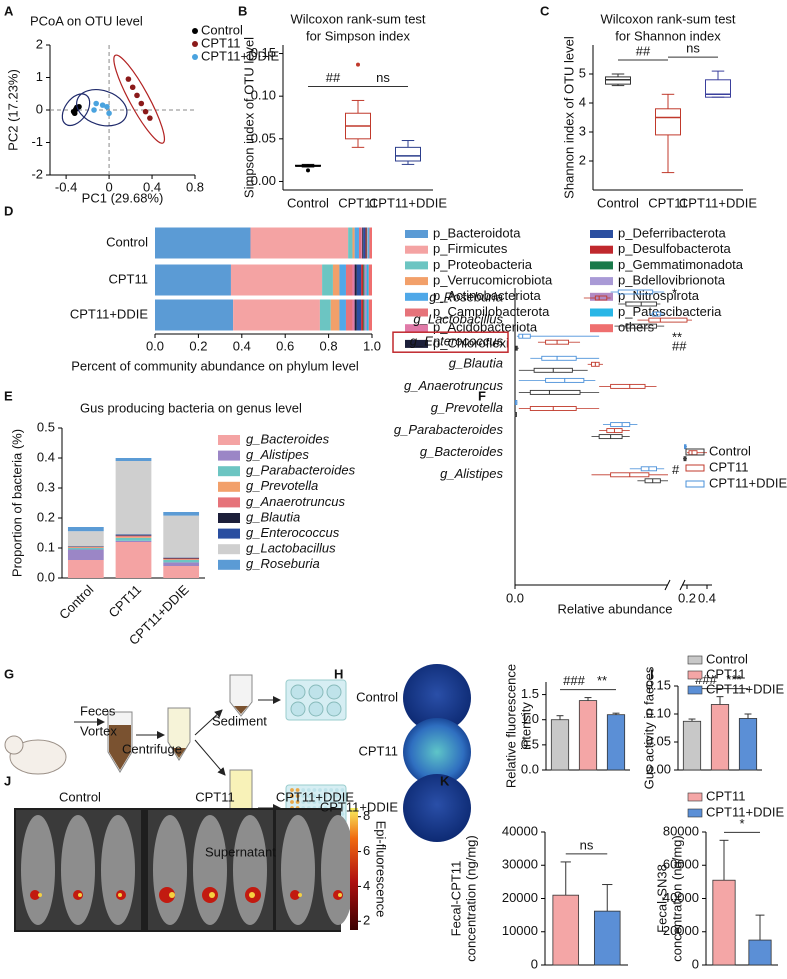 Image resolution: width=787 pixels, height=979 pixels. What do you see at coordinates (408, 154) in the screenshot?
I see `box` at bounding box center [408, 154].